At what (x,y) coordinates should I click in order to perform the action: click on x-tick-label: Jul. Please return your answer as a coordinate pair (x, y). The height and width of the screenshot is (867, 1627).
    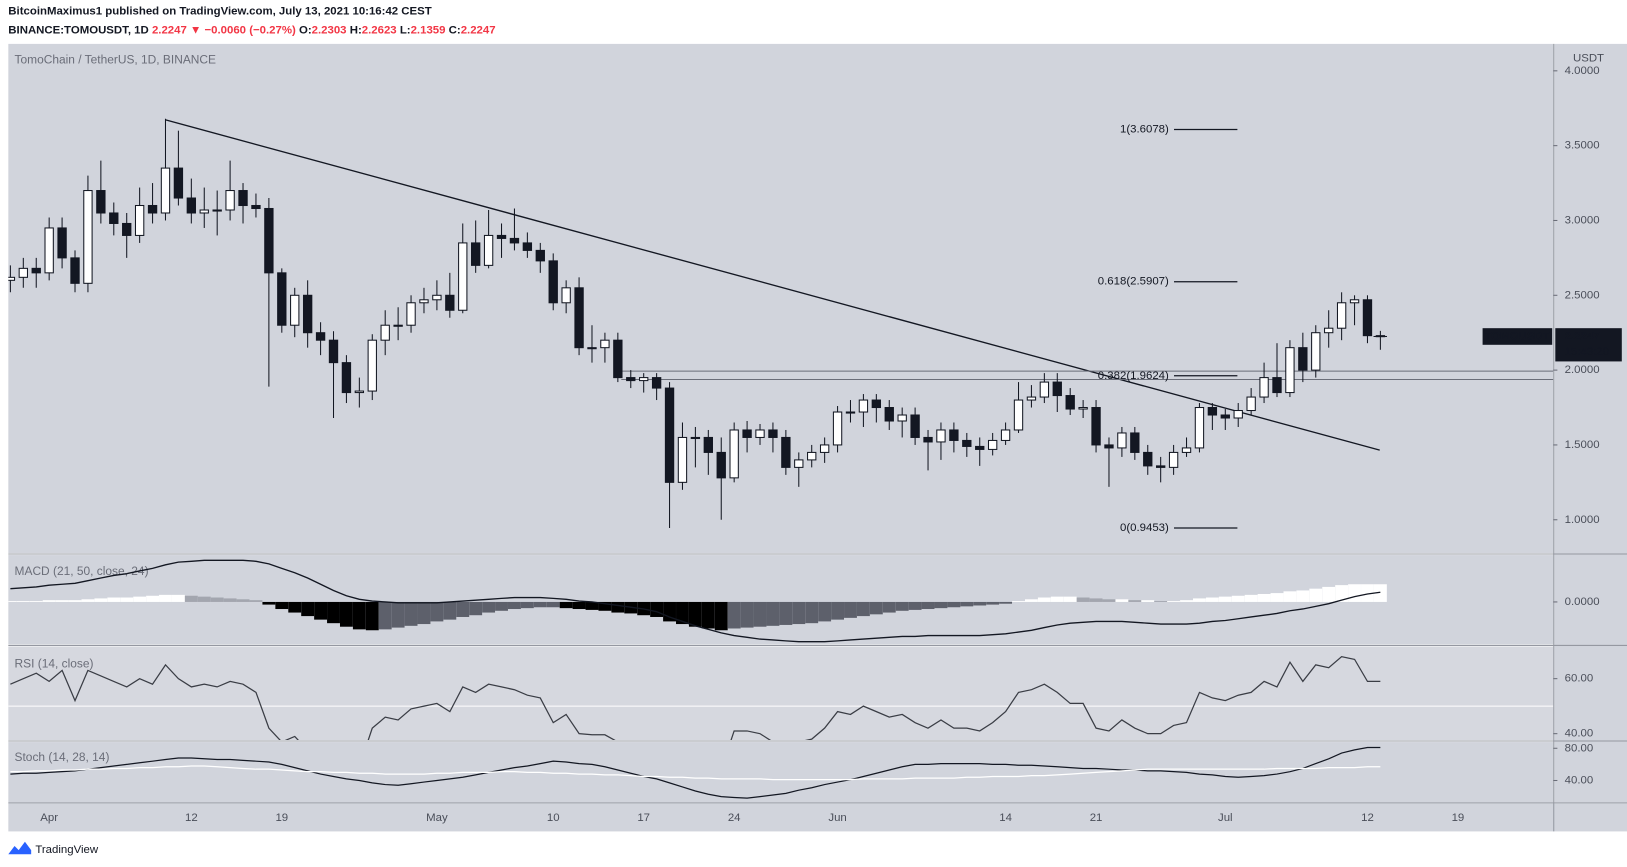
    Looking at the image, I should click on (1225, 818).